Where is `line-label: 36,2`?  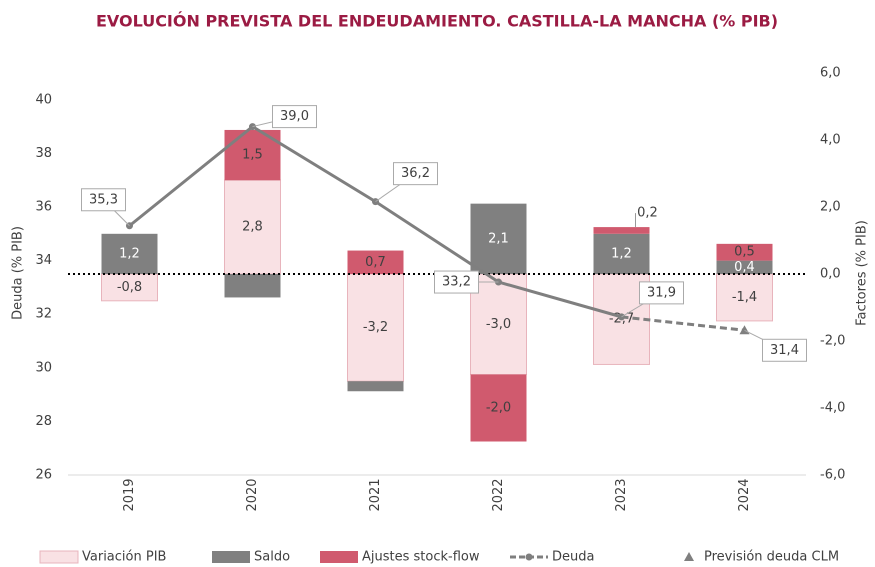
line-label: 36,2 is located at coordinates (415, 173).